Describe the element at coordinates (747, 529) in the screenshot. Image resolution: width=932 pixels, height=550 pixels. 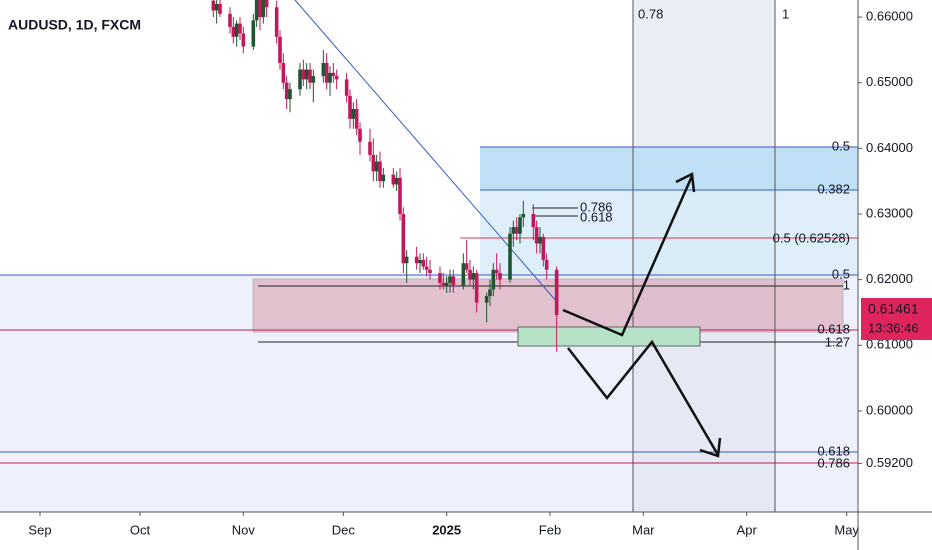
I see `x-tick-label: Apr` at that location.